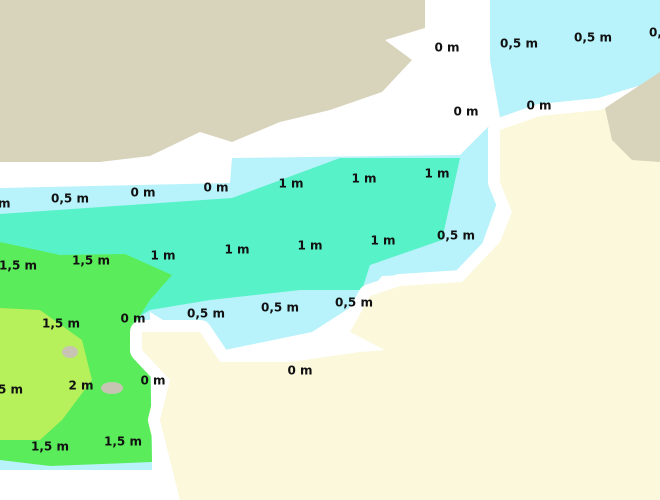 This screenshot has width=660, height=500. I want to click on sea-zone-light, so click(575, 59).